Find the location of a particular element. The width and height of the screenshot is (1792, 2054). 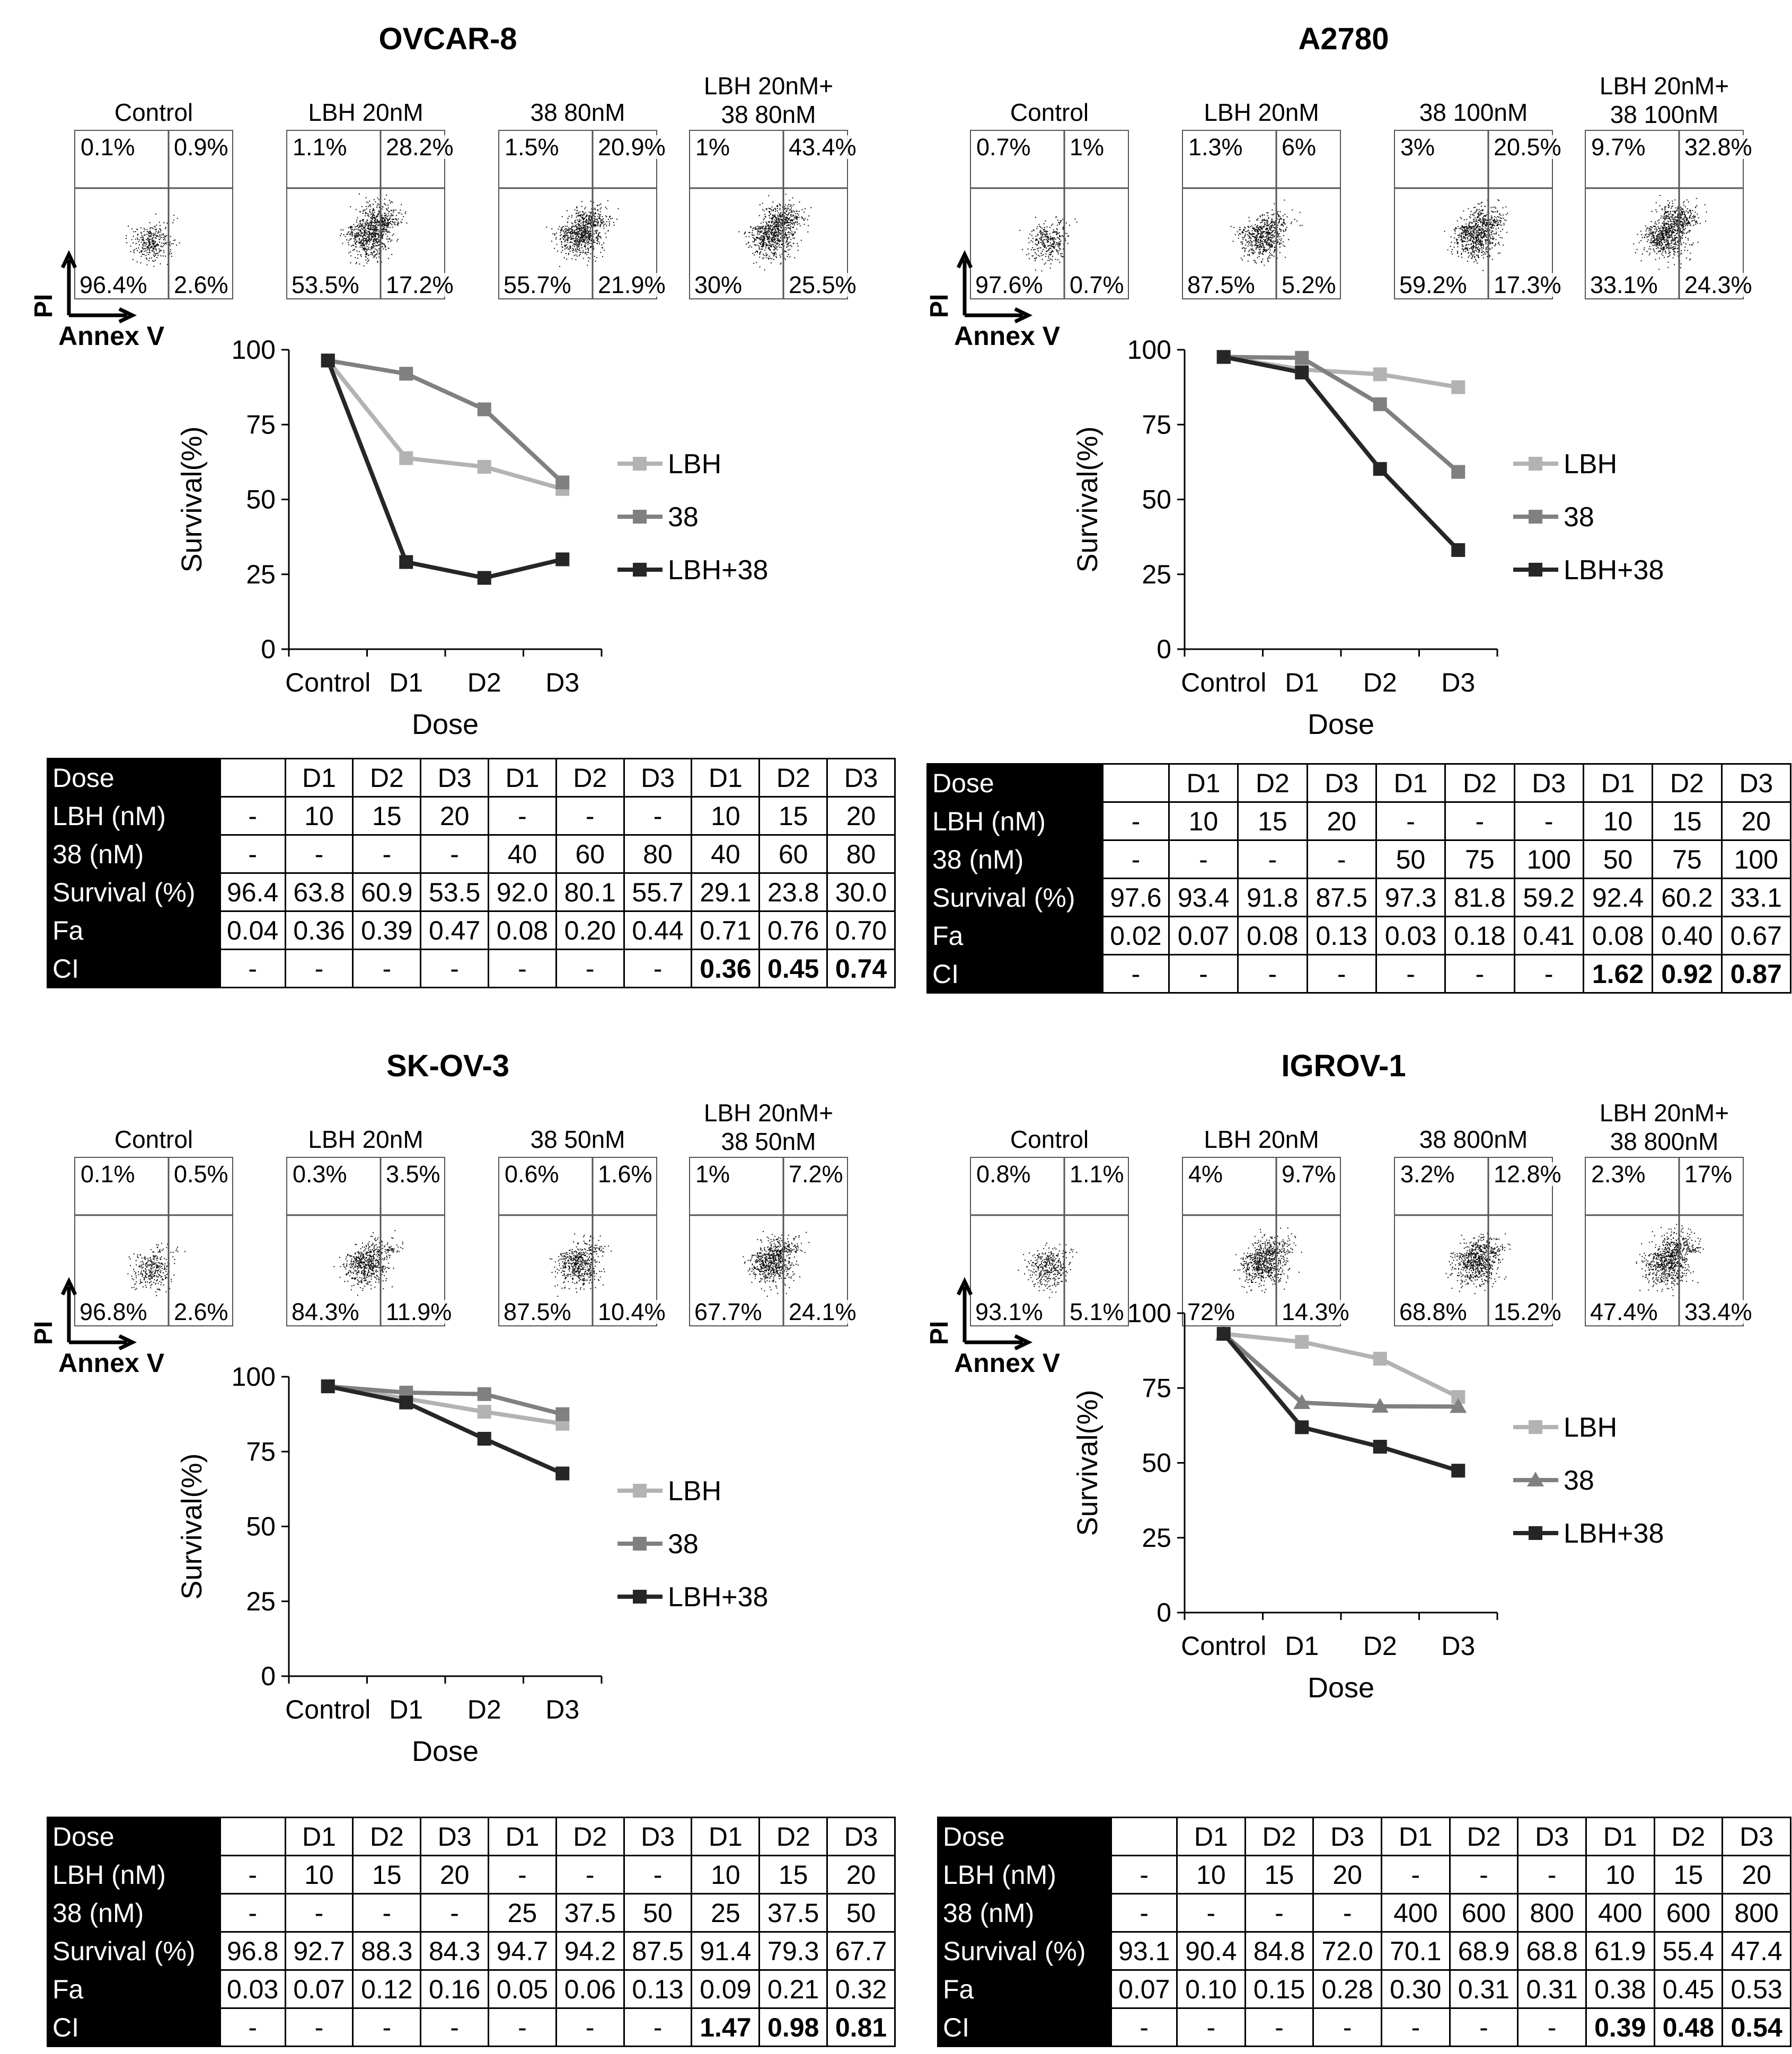

quadrant-upper-right: 7.2% is located at coordinates (816, 1174).